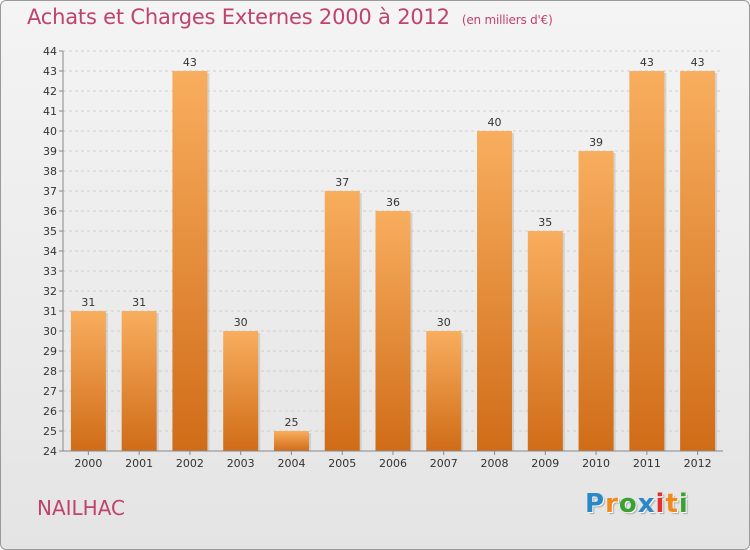 The image size is (750, 550). Describe the element at coordinates (50, 451) in the screenshot. I see `y-tick-label: 24` at that location.